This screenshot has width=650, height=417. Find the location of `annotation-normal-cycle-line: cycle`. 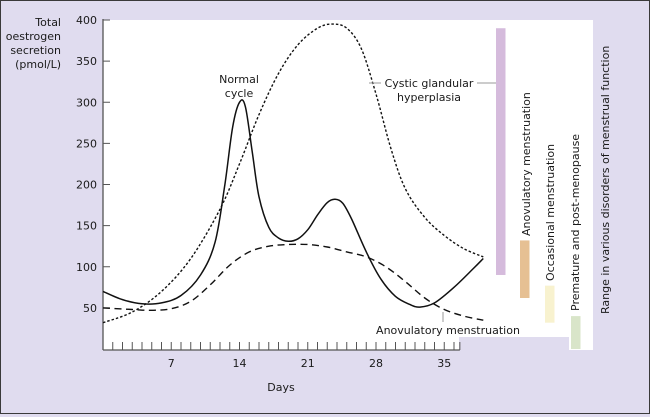

annotation-normal-cycle-line: cycle is located at coordinates (239, 93).